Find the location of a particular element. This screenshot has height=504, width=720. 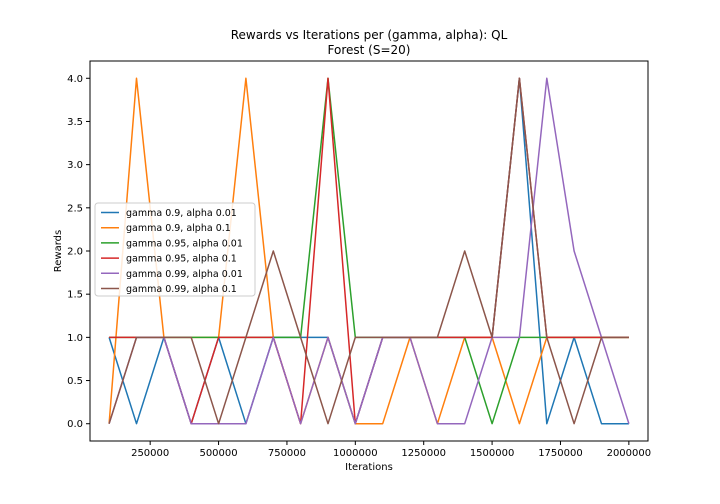

legend-frame is located at coordinates (175, 249).